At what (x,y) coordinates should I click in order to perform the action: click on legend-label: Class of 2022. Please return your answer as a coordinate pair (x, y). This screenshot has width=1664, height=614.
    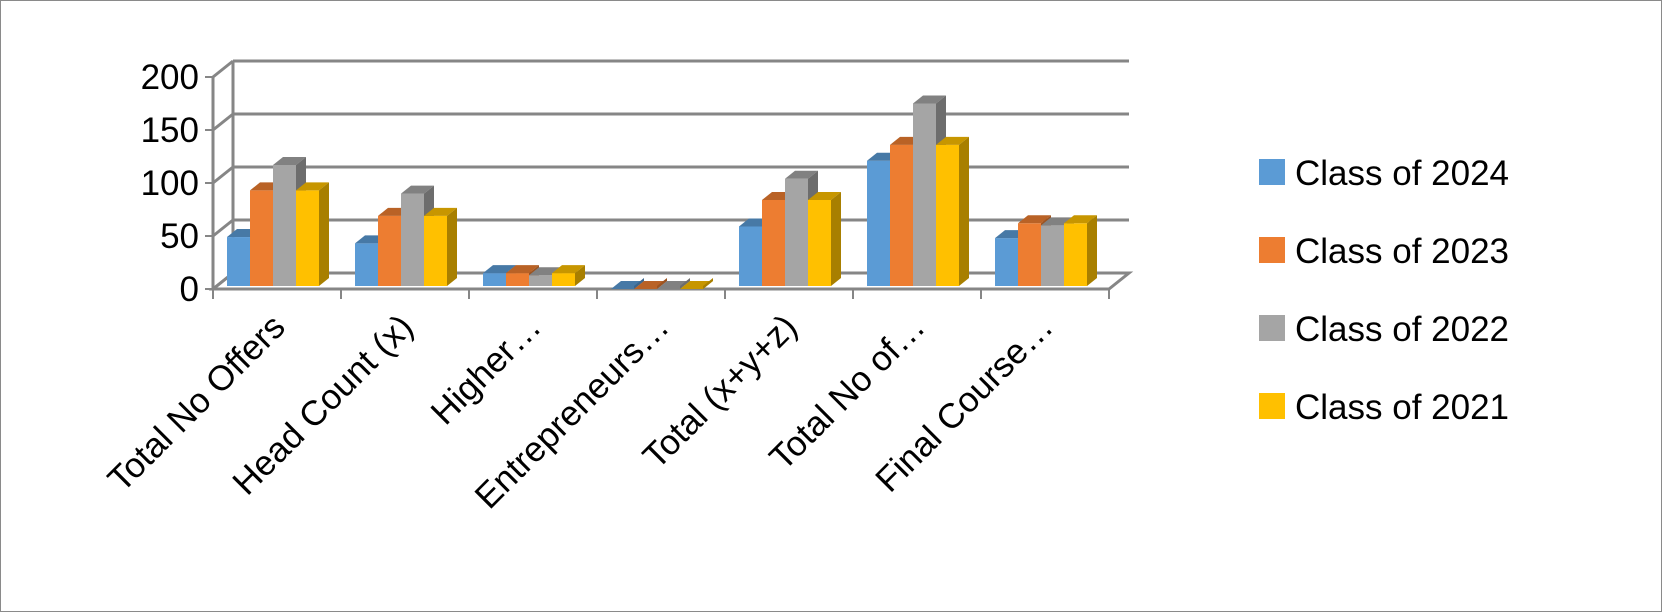
    Looking at the image, I should click on (1402, 329).